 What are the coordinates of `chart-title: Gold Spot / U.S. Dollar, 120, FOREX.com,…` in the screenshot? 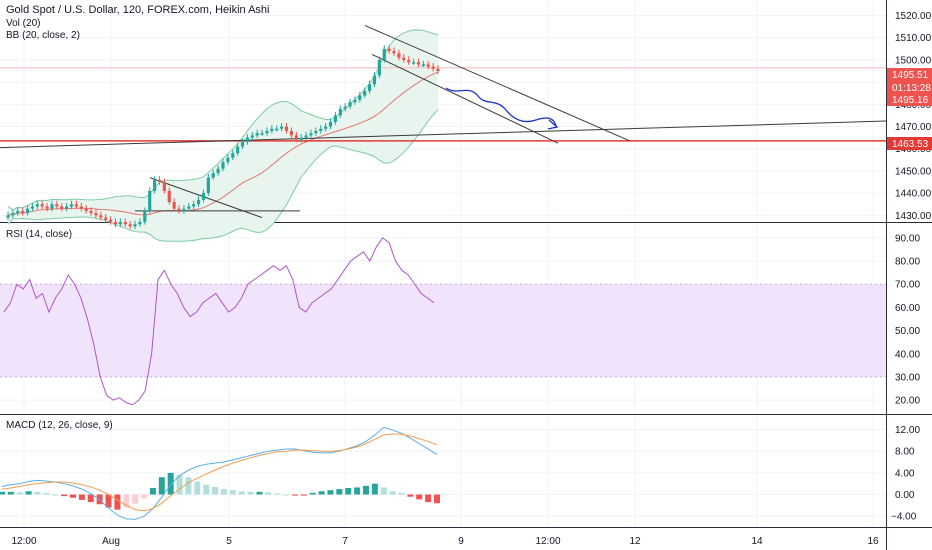 It's located at (138, 10).